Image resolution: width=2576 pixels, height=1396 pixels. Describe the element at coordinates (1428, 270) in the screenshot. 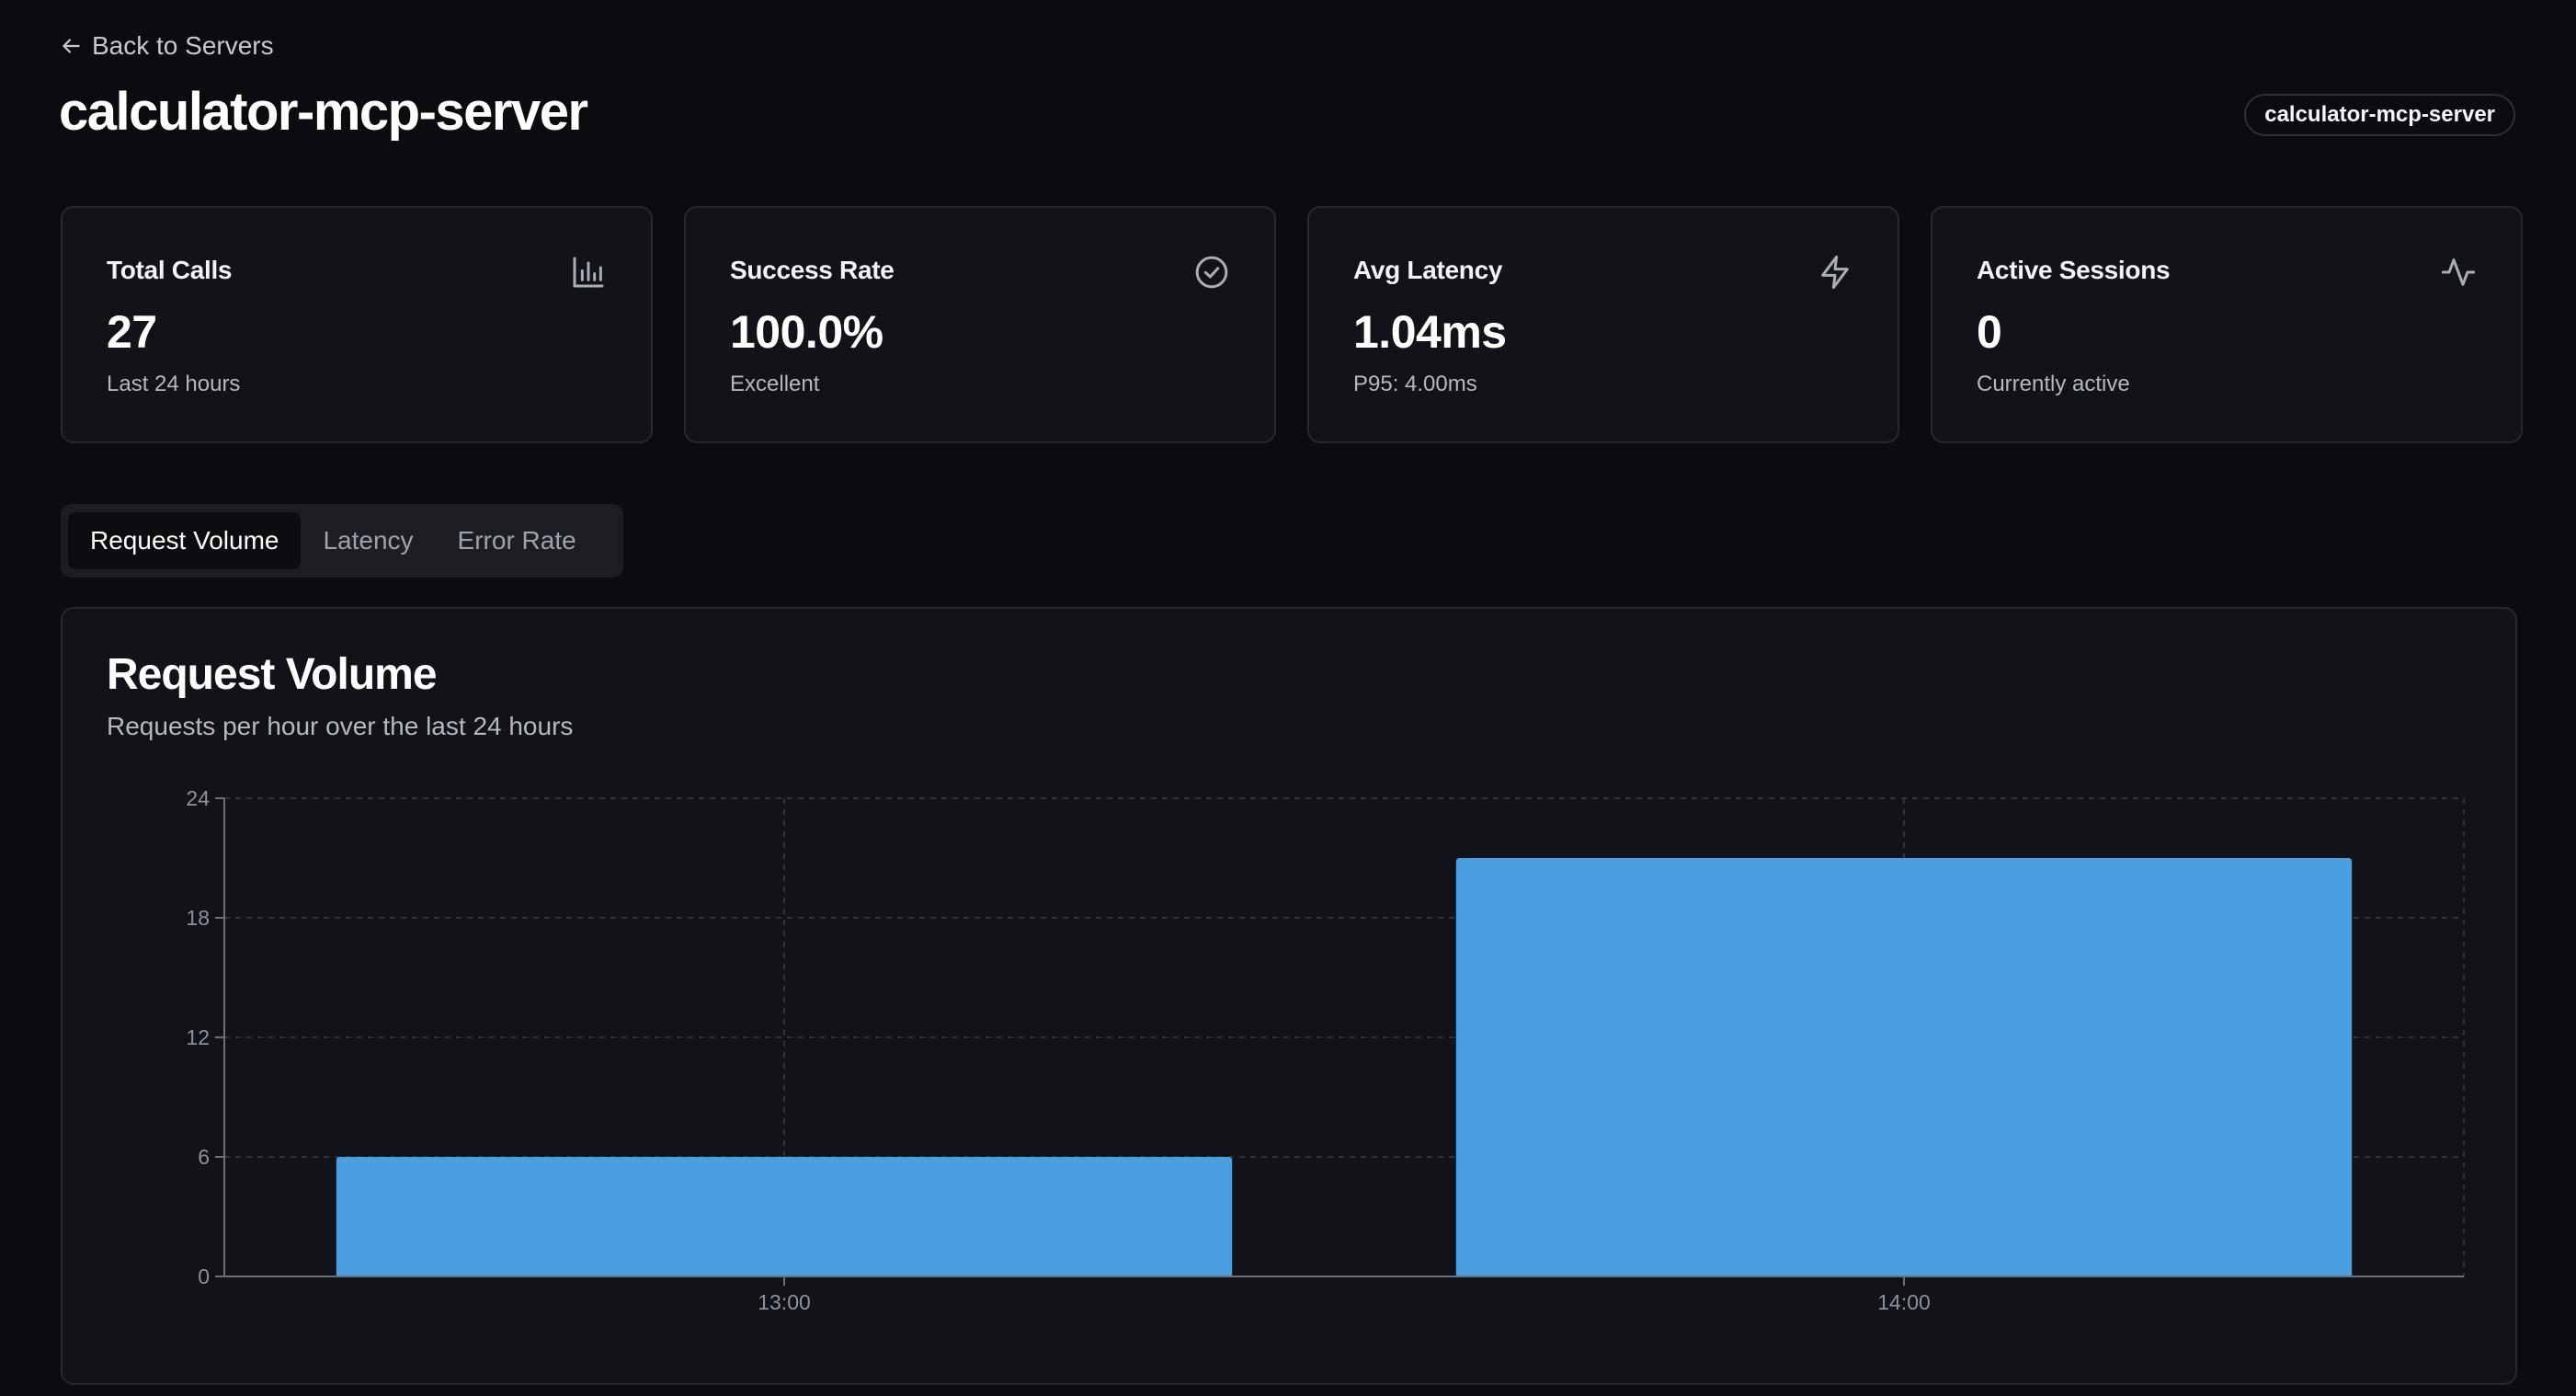

I see `stat-label: Avg Latency` at that location.